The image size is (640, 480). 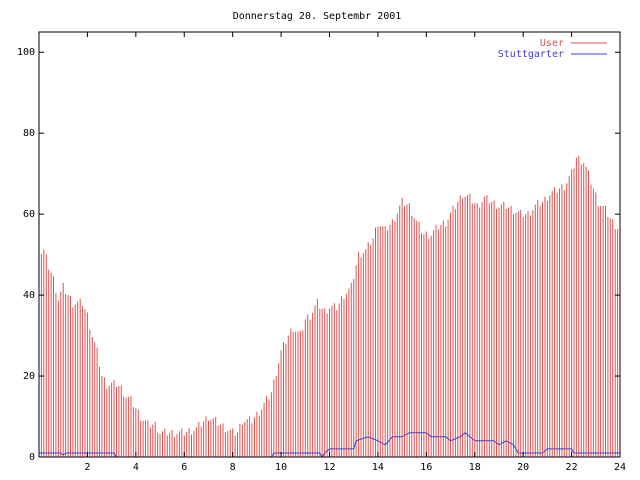 What do you see at coordinates (317, 16) in the screenshot?
I see `chart-title: Donnerstag 20. Septembr 2001` at bounding box center [317, 16].